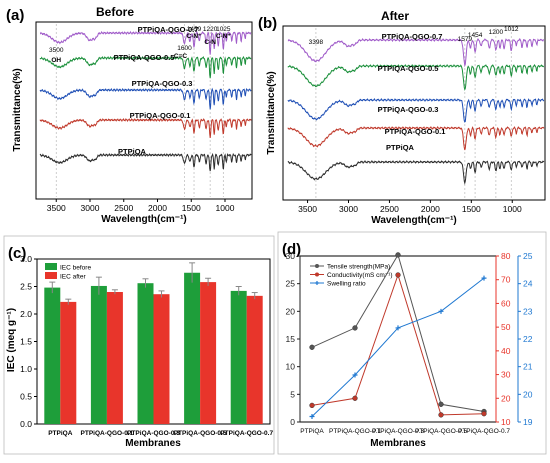 This screenshot has height=463, width=550. What do you see at coordinates (123, 208) in the screenshot?
I see `panel-a-xtick-label-2: 2500` at bounding box center [123, 208].